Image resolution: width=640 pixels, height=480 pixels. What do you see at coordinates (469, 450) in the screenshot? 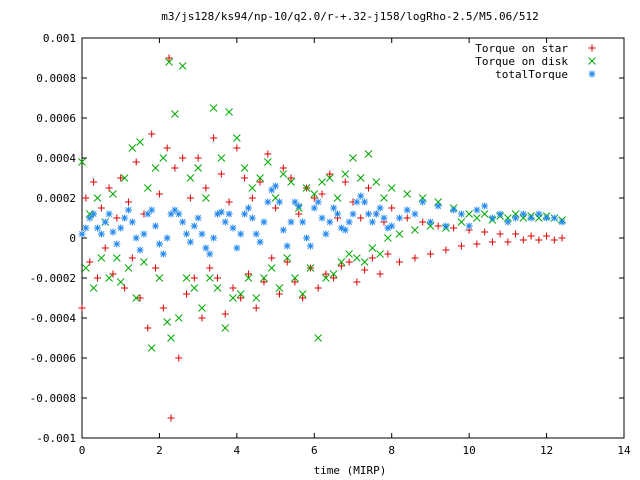
I see `x-tick-label: 10` at bounding box center [469, 450].